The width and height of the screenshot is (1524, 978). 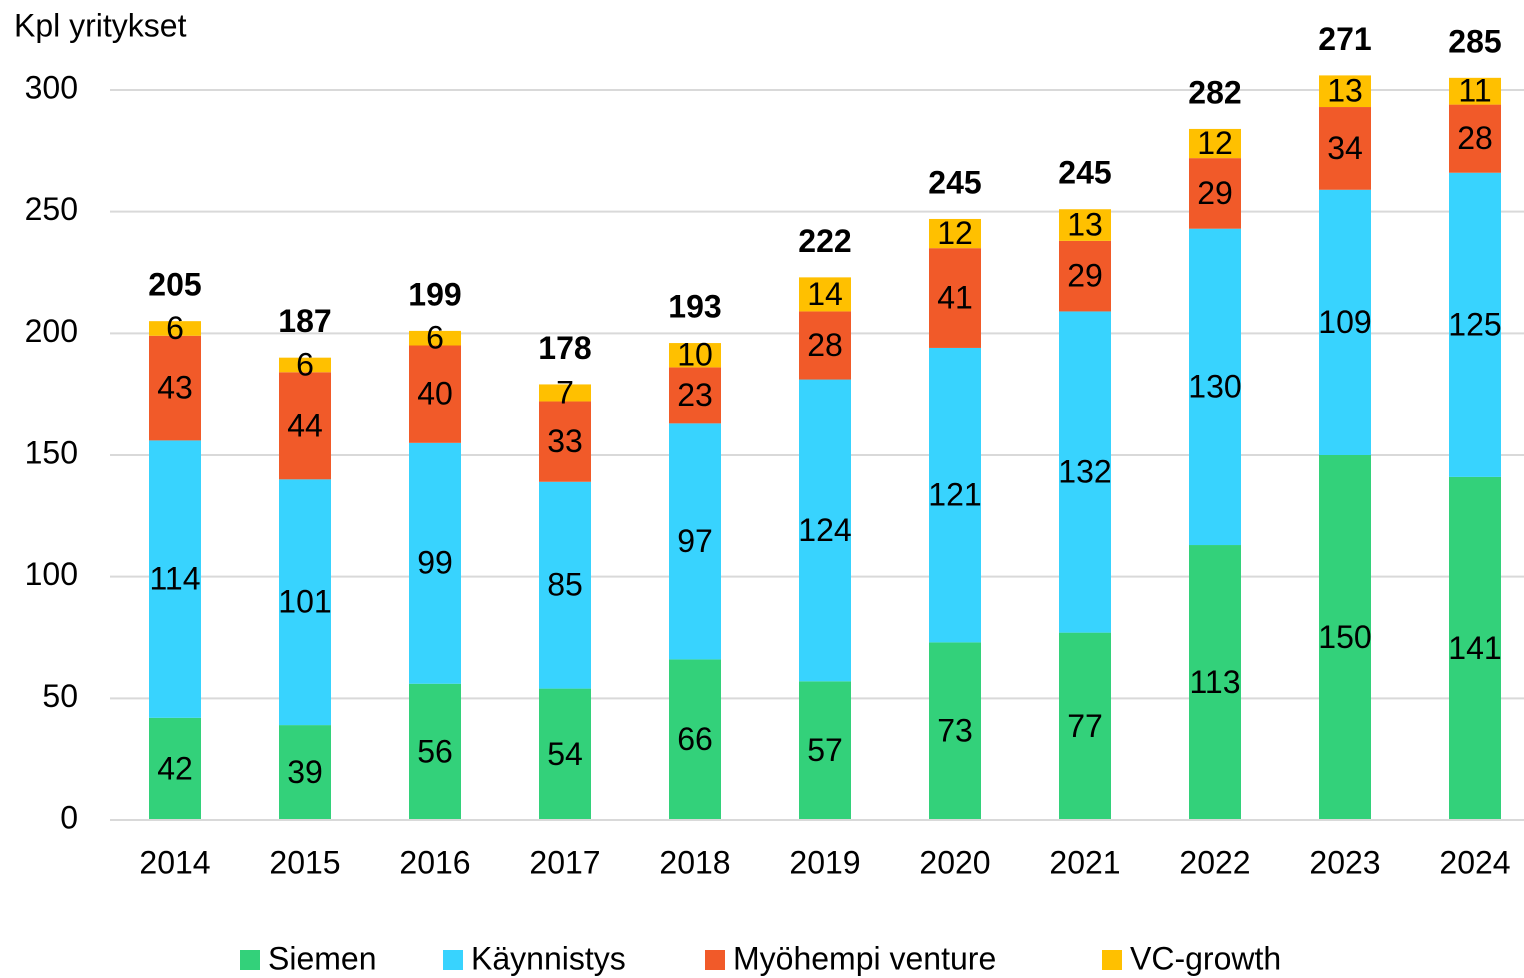 I want to click on x-tick-label: 2014, so click(x=174, y=862).